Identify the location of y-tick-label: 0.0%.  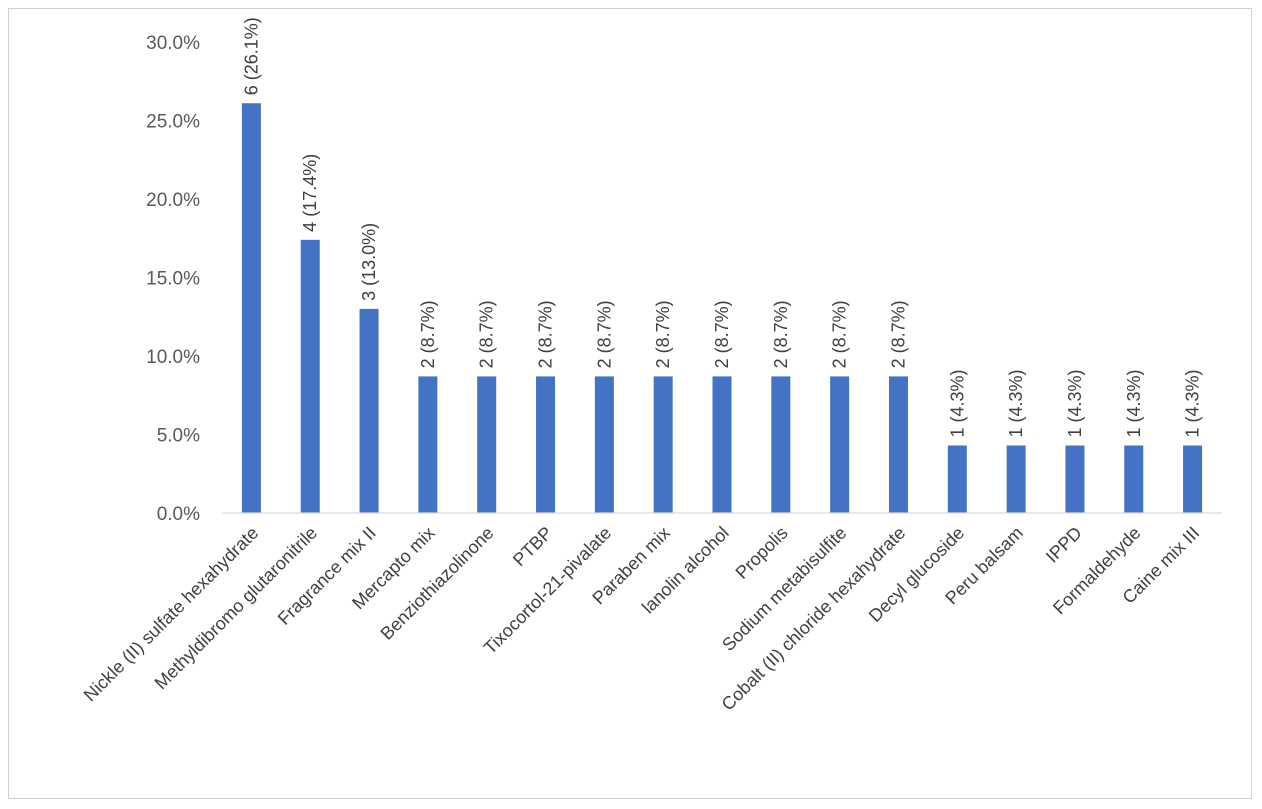
(178, 514).